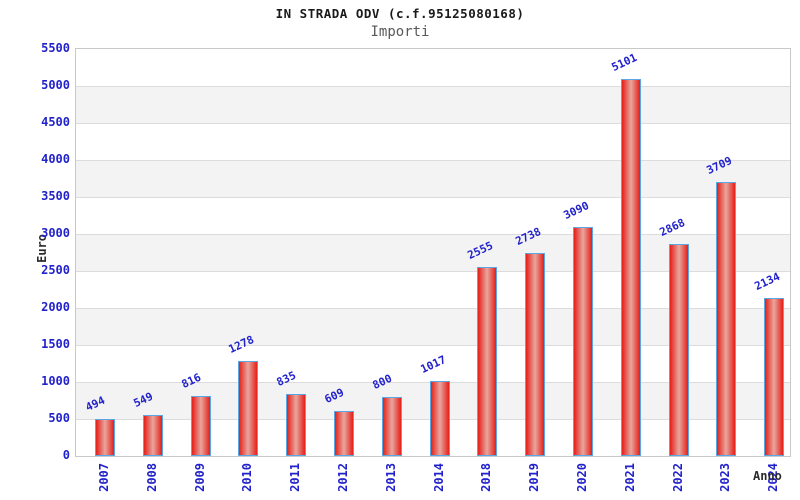  I want to click on y-tick-label: 500, so click(59, 418).